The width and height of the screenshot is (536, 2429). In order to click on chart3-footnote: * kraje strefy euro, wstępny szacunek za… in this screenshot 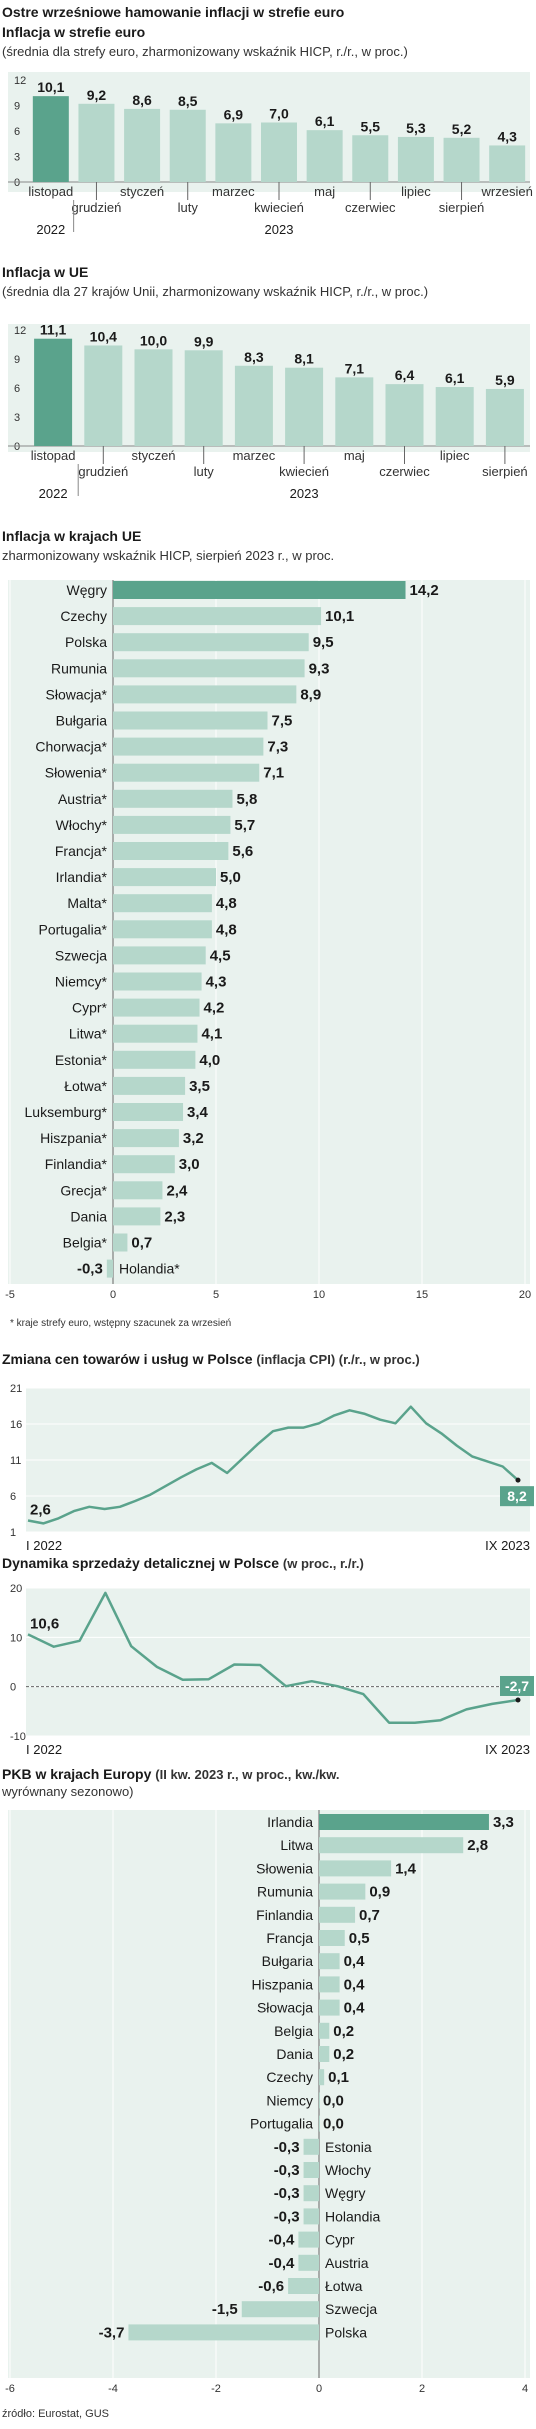, I will do `click(121, 1323)`.